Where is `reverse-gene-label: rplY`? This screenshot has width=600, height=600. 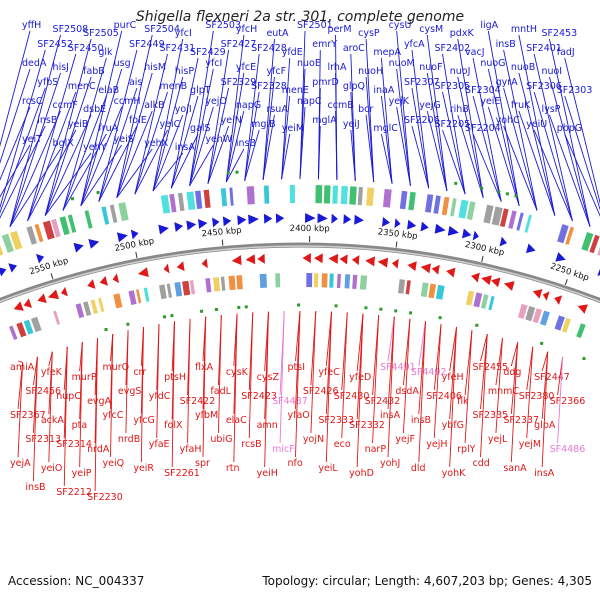 reverse-gene-label: rplY is located at coordinates (466, 449).